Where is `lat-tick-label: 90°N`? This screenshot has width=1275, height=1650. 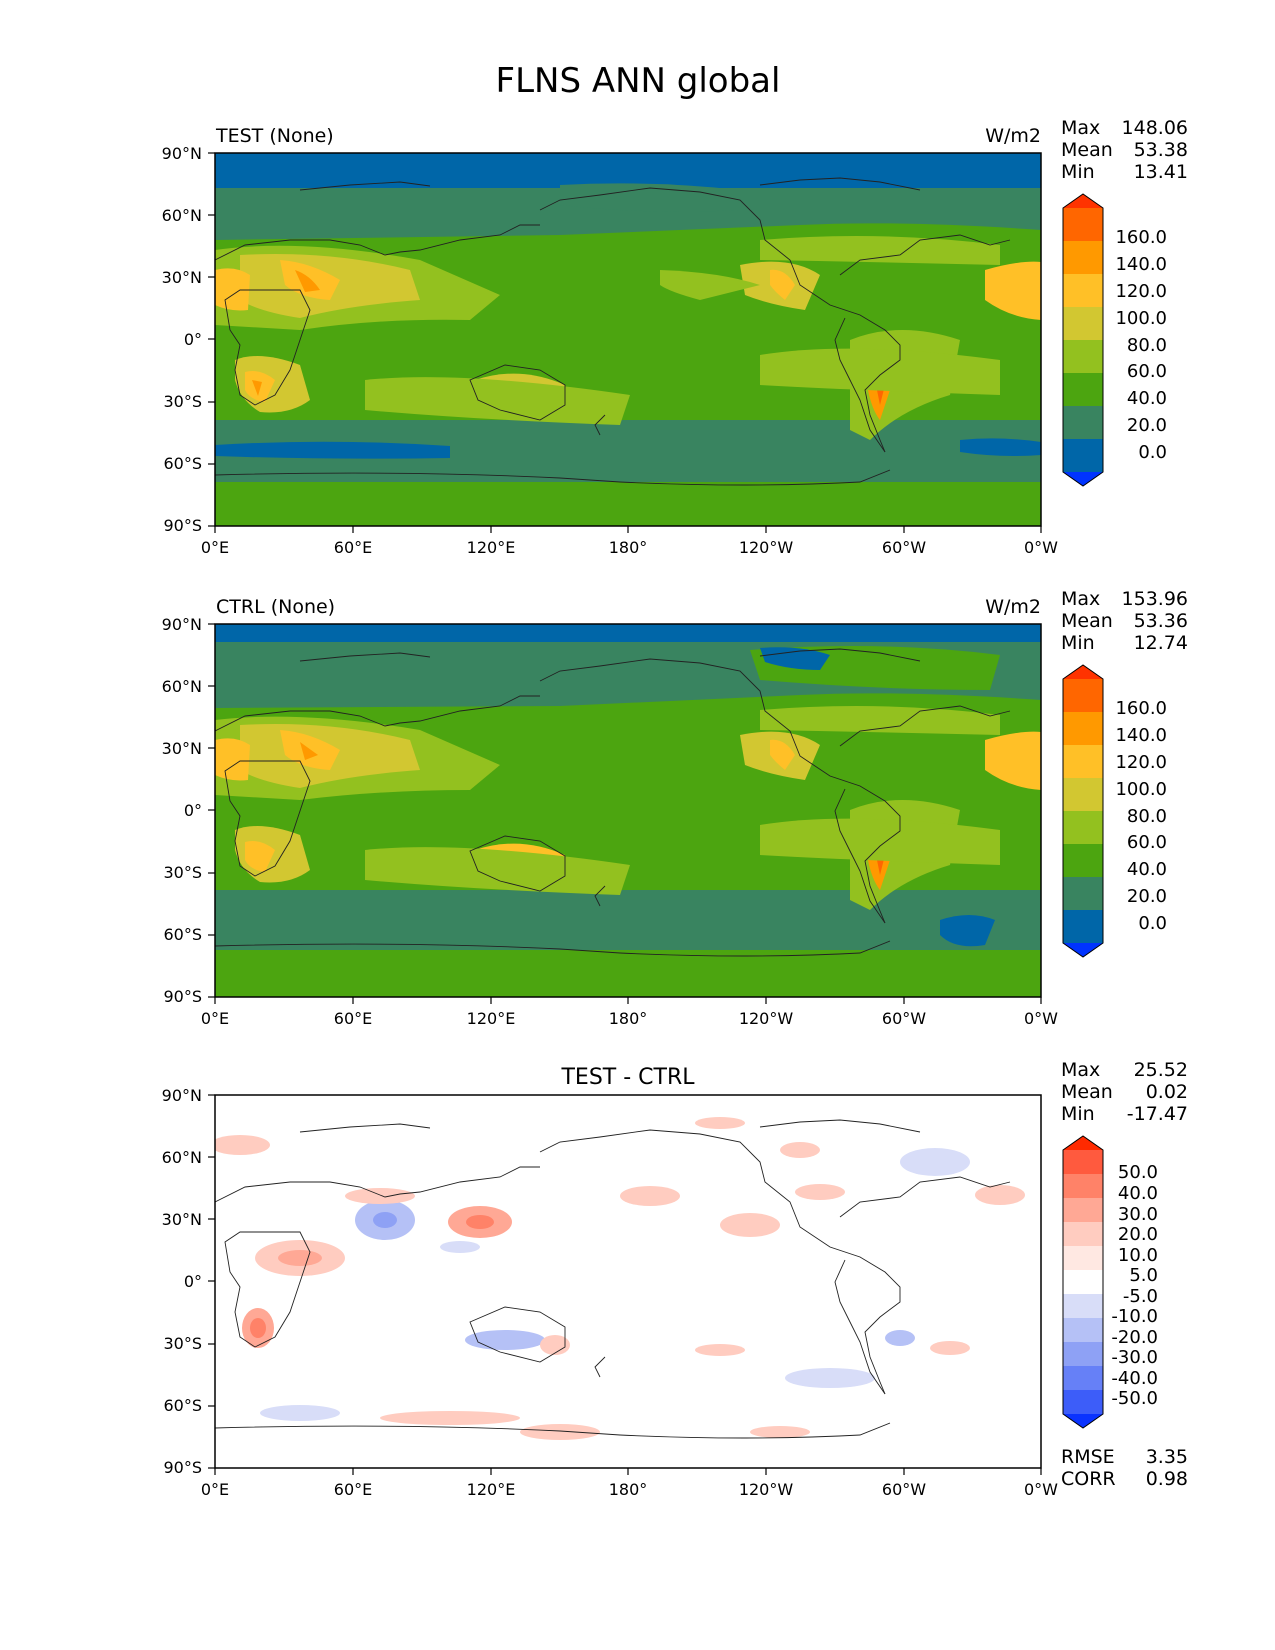 lat-tick-label: 90°N is located at coordinates (182, 153).